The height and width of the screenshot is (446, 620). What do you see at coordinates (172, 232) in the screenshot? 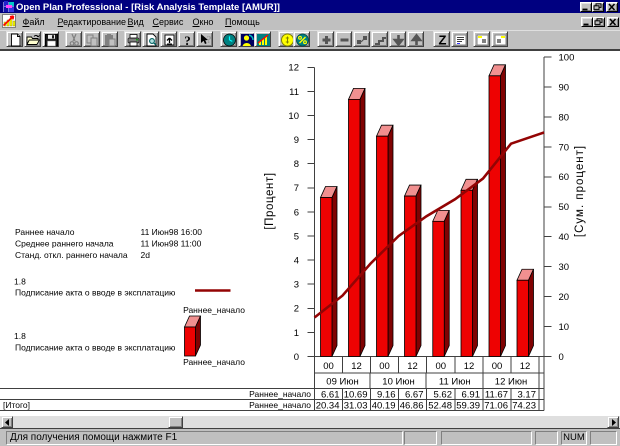
I see `svg-text: 11 Июн98 16:00` at bounding box center [172, 232].